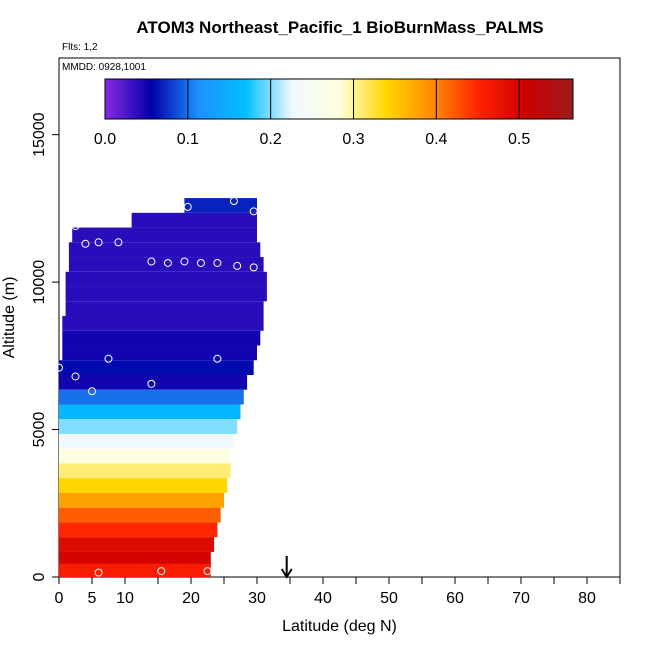 Image resolution: width=650 pixels, height=650 pixels. I want to click on colorbar, so click(339, 99).